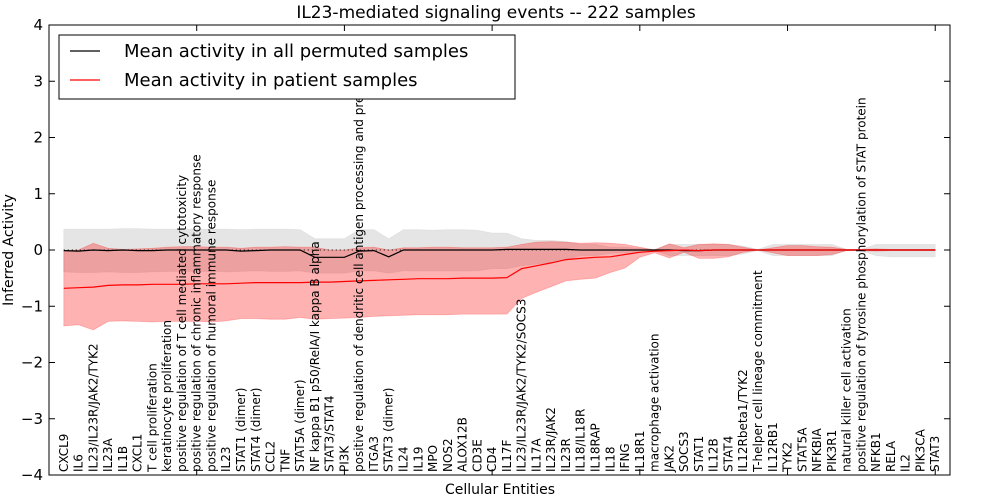 This screenshot has height=500, width=1000. What do you see at coordinates (684, 451) in the screenshot?
I see `category-label: SOCS3` at bounding box center [684, 451].